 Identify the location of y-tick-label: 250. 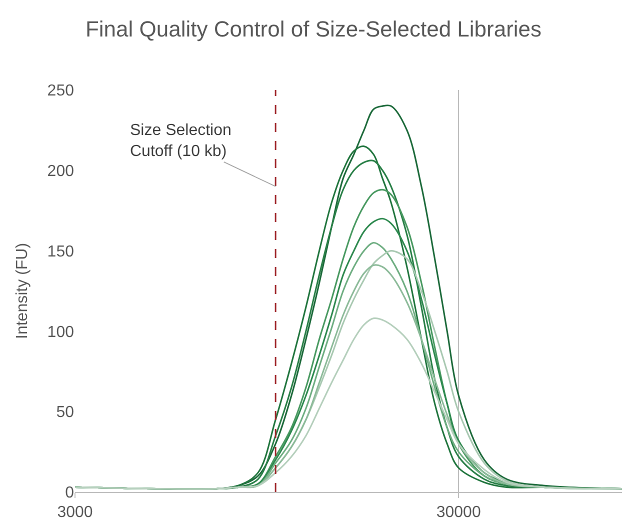
(60, 91).